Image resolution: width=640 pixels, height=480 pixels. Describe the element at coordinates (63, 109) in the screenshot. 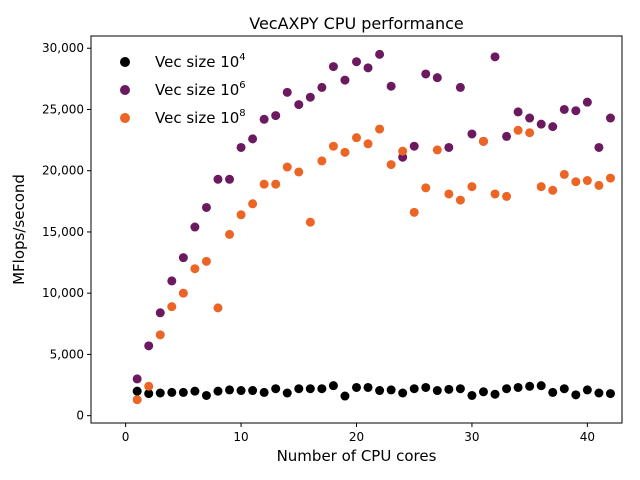

I see `y-tick-label: 25,000` at that location.